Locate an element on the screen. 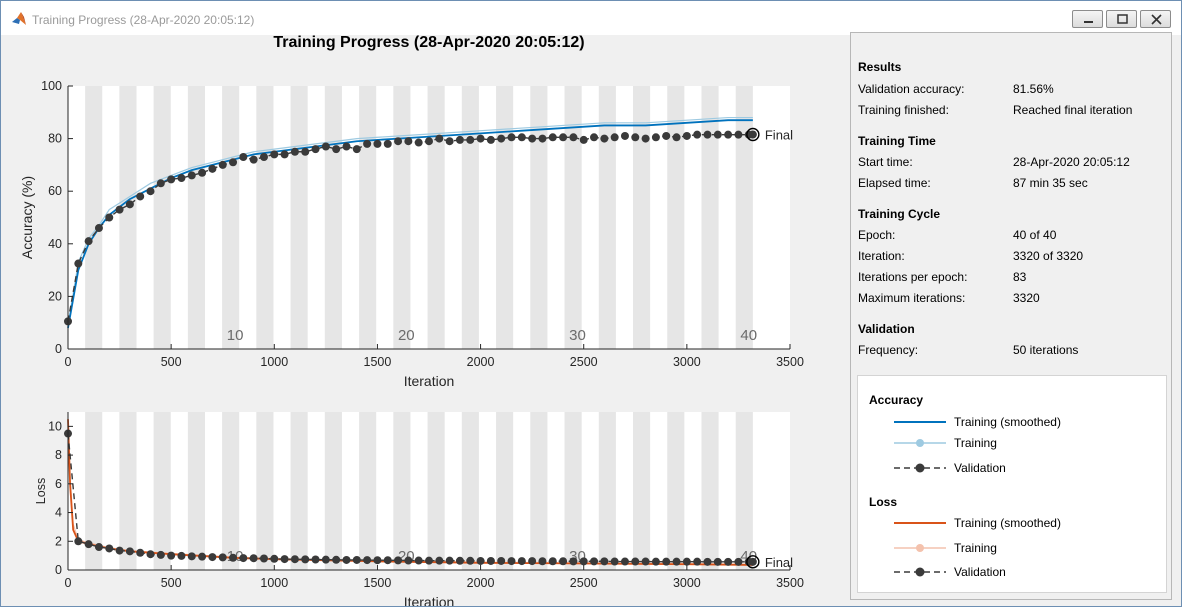  frequency-label: Frequency: is located at coordinates (888, 350).